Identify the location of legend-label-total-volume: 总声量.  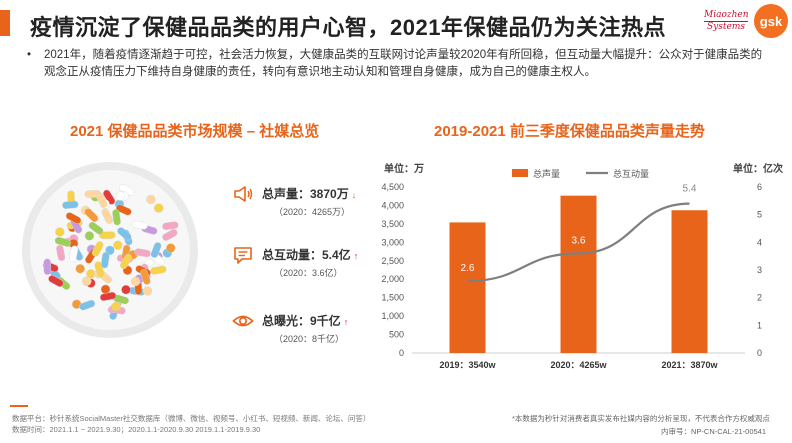
(546, 173).